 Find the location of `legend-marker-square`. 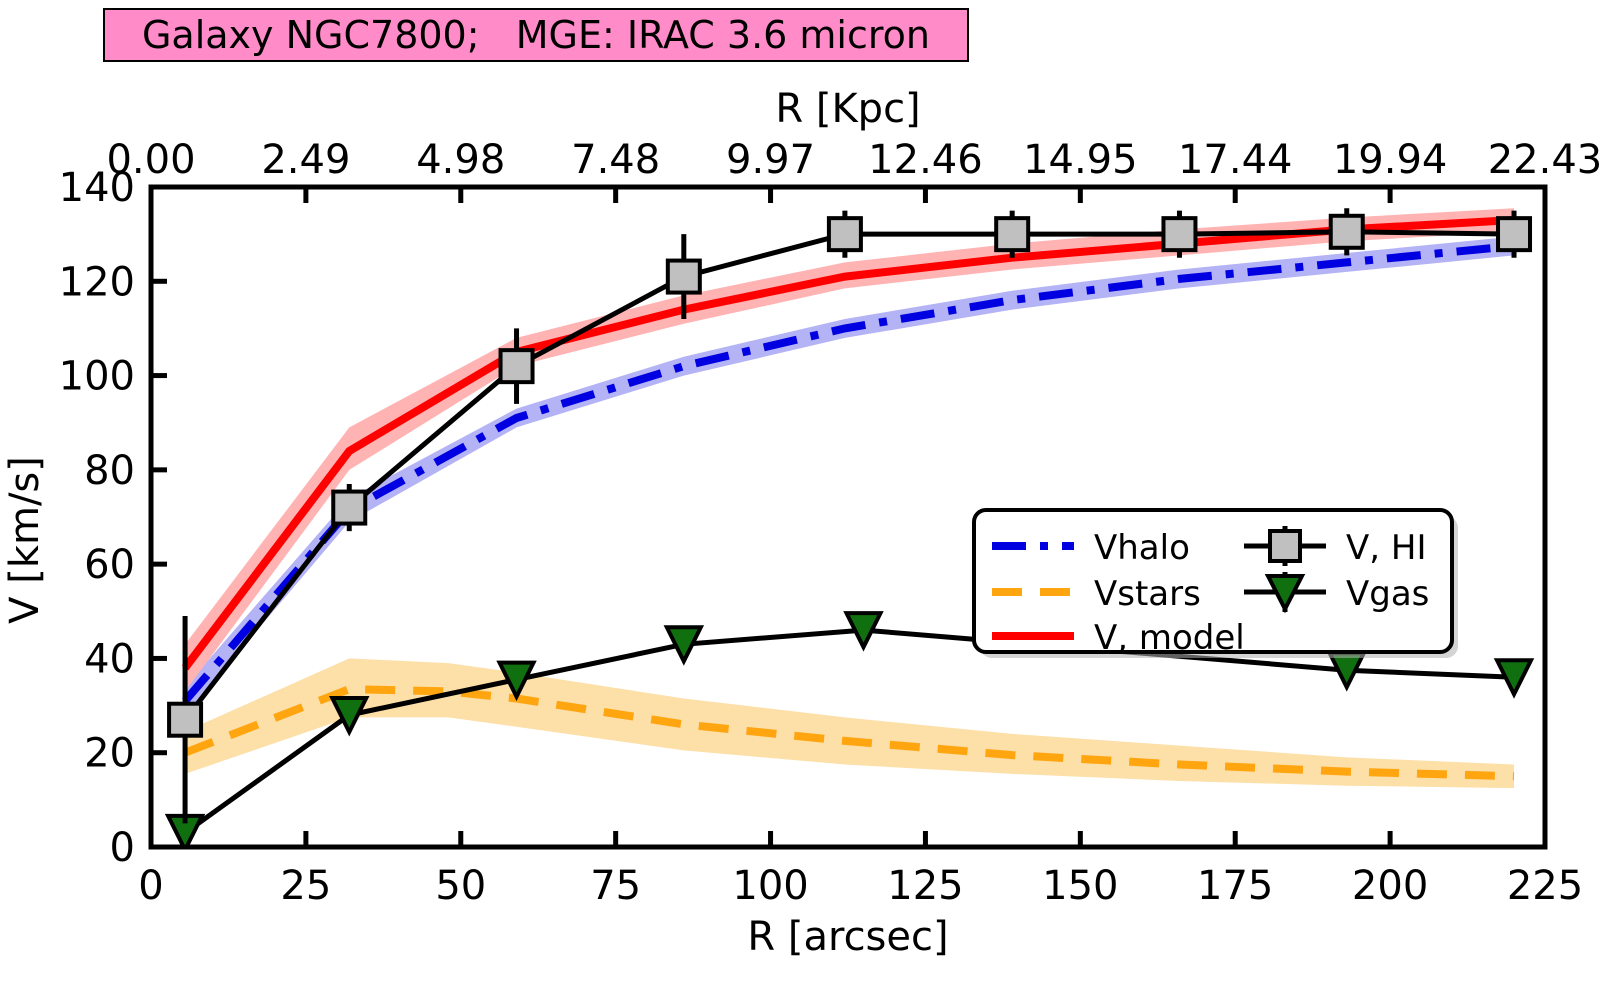

legend-marker-square is located at coordinates (1285, 546).